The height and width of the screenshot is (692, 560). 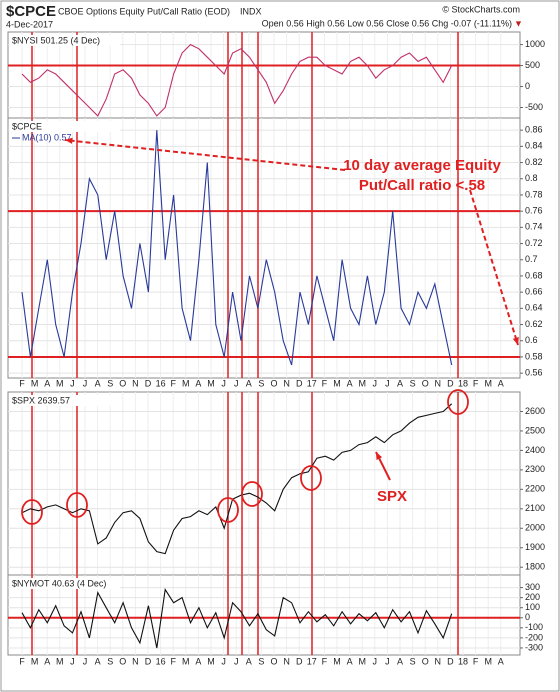 I want to click on y-tick-label: 0.78, so click(x=534, y=194).